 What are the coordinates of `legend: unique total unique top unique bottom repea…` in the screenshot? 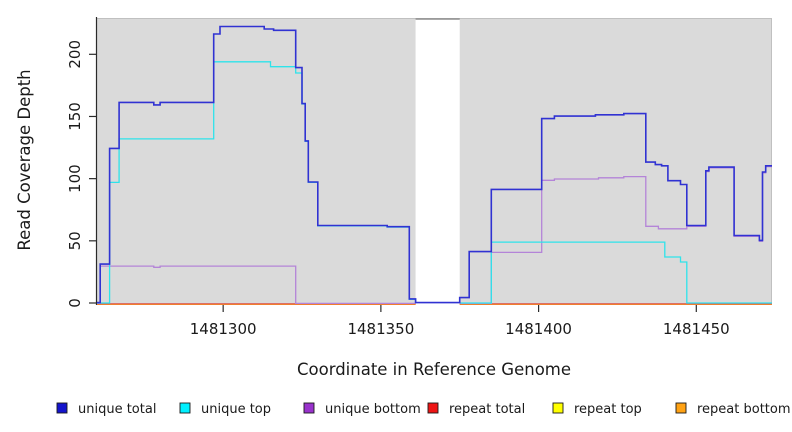 It's located at (423, 409).